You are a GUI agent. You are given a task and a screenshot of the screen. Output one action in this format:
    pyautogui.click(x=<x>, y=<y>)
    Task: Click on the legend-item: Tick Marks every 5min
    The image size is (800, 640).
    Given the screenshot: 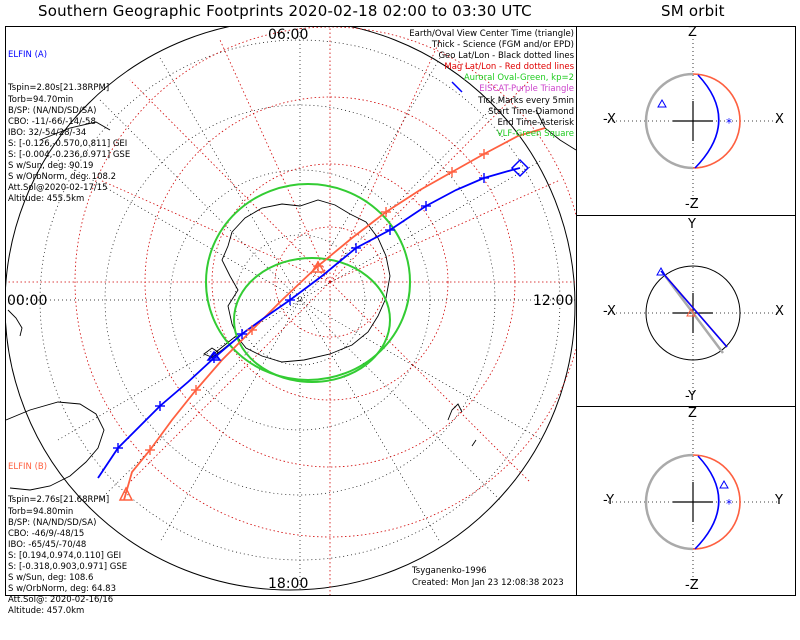 What is the action you would take?
    pyautogui.click(x=526, y=100)
    